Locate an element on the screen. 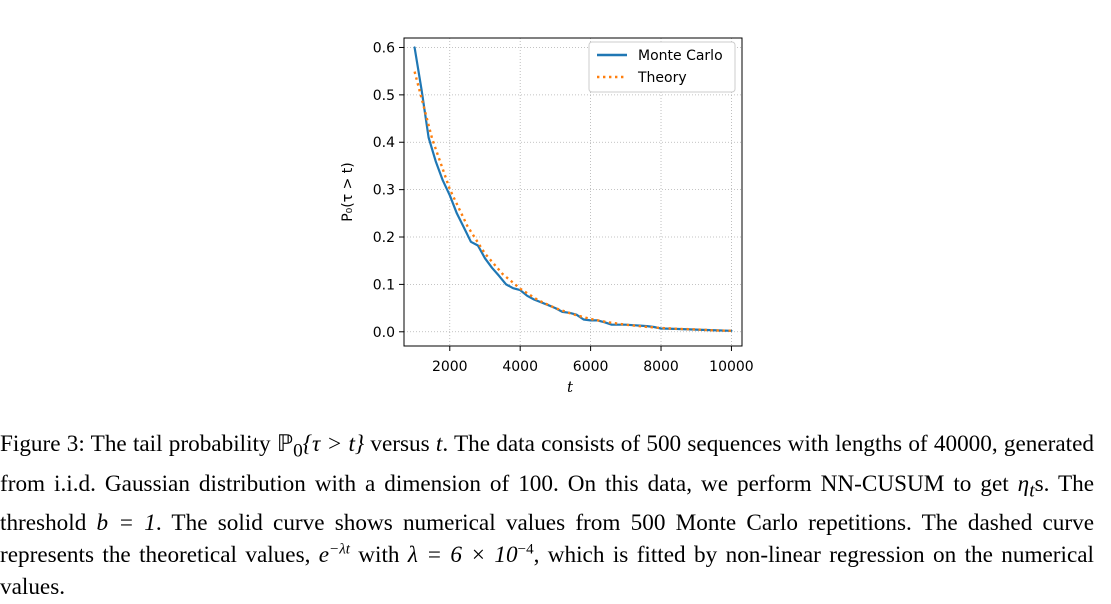  series-theory-line is located at coordinates (572, 201).